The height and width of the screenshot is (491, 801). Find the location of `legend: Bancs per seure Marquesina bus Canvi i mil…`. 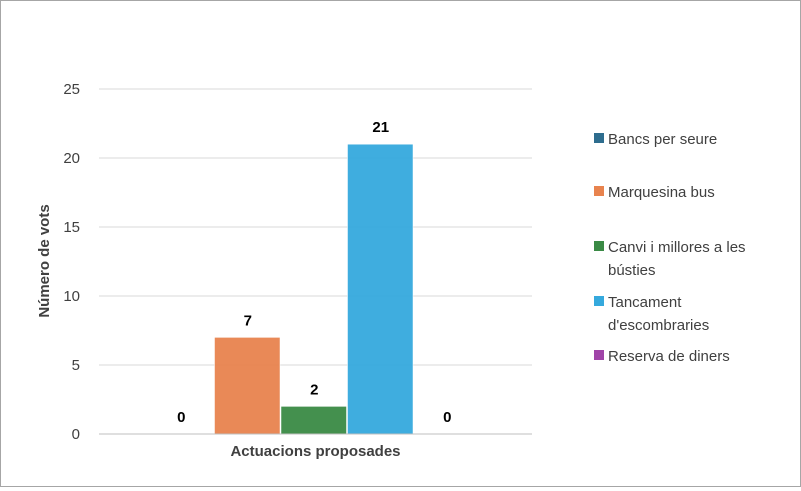

legend: Bancs per seure Marquesina bus Canvi i mil… is located at coordinates (670, 248).